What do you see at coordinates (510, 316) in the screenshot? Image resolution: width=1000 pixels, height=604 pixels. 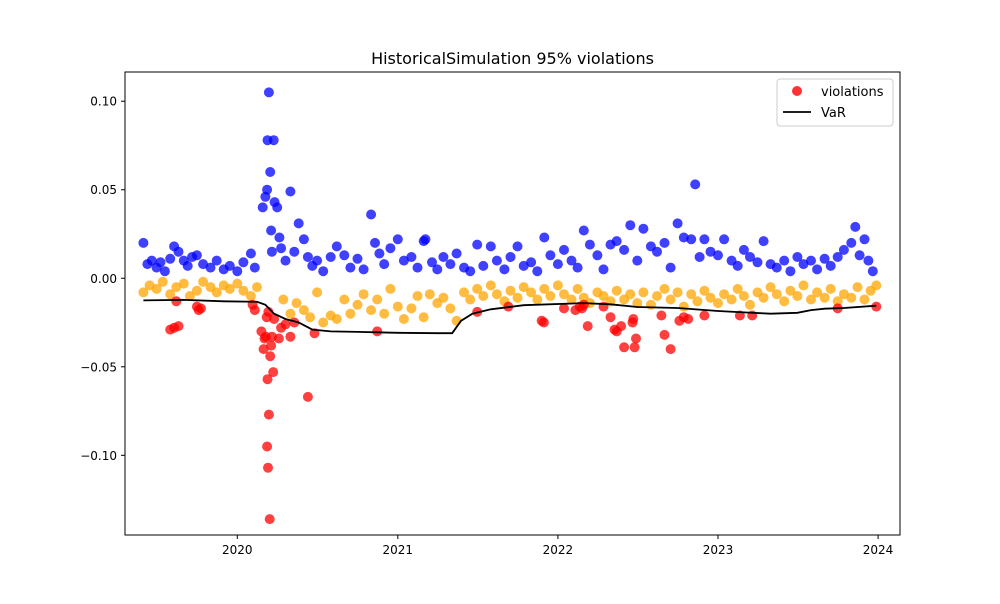 I see `var-layer` at bounding box center [510, 316].